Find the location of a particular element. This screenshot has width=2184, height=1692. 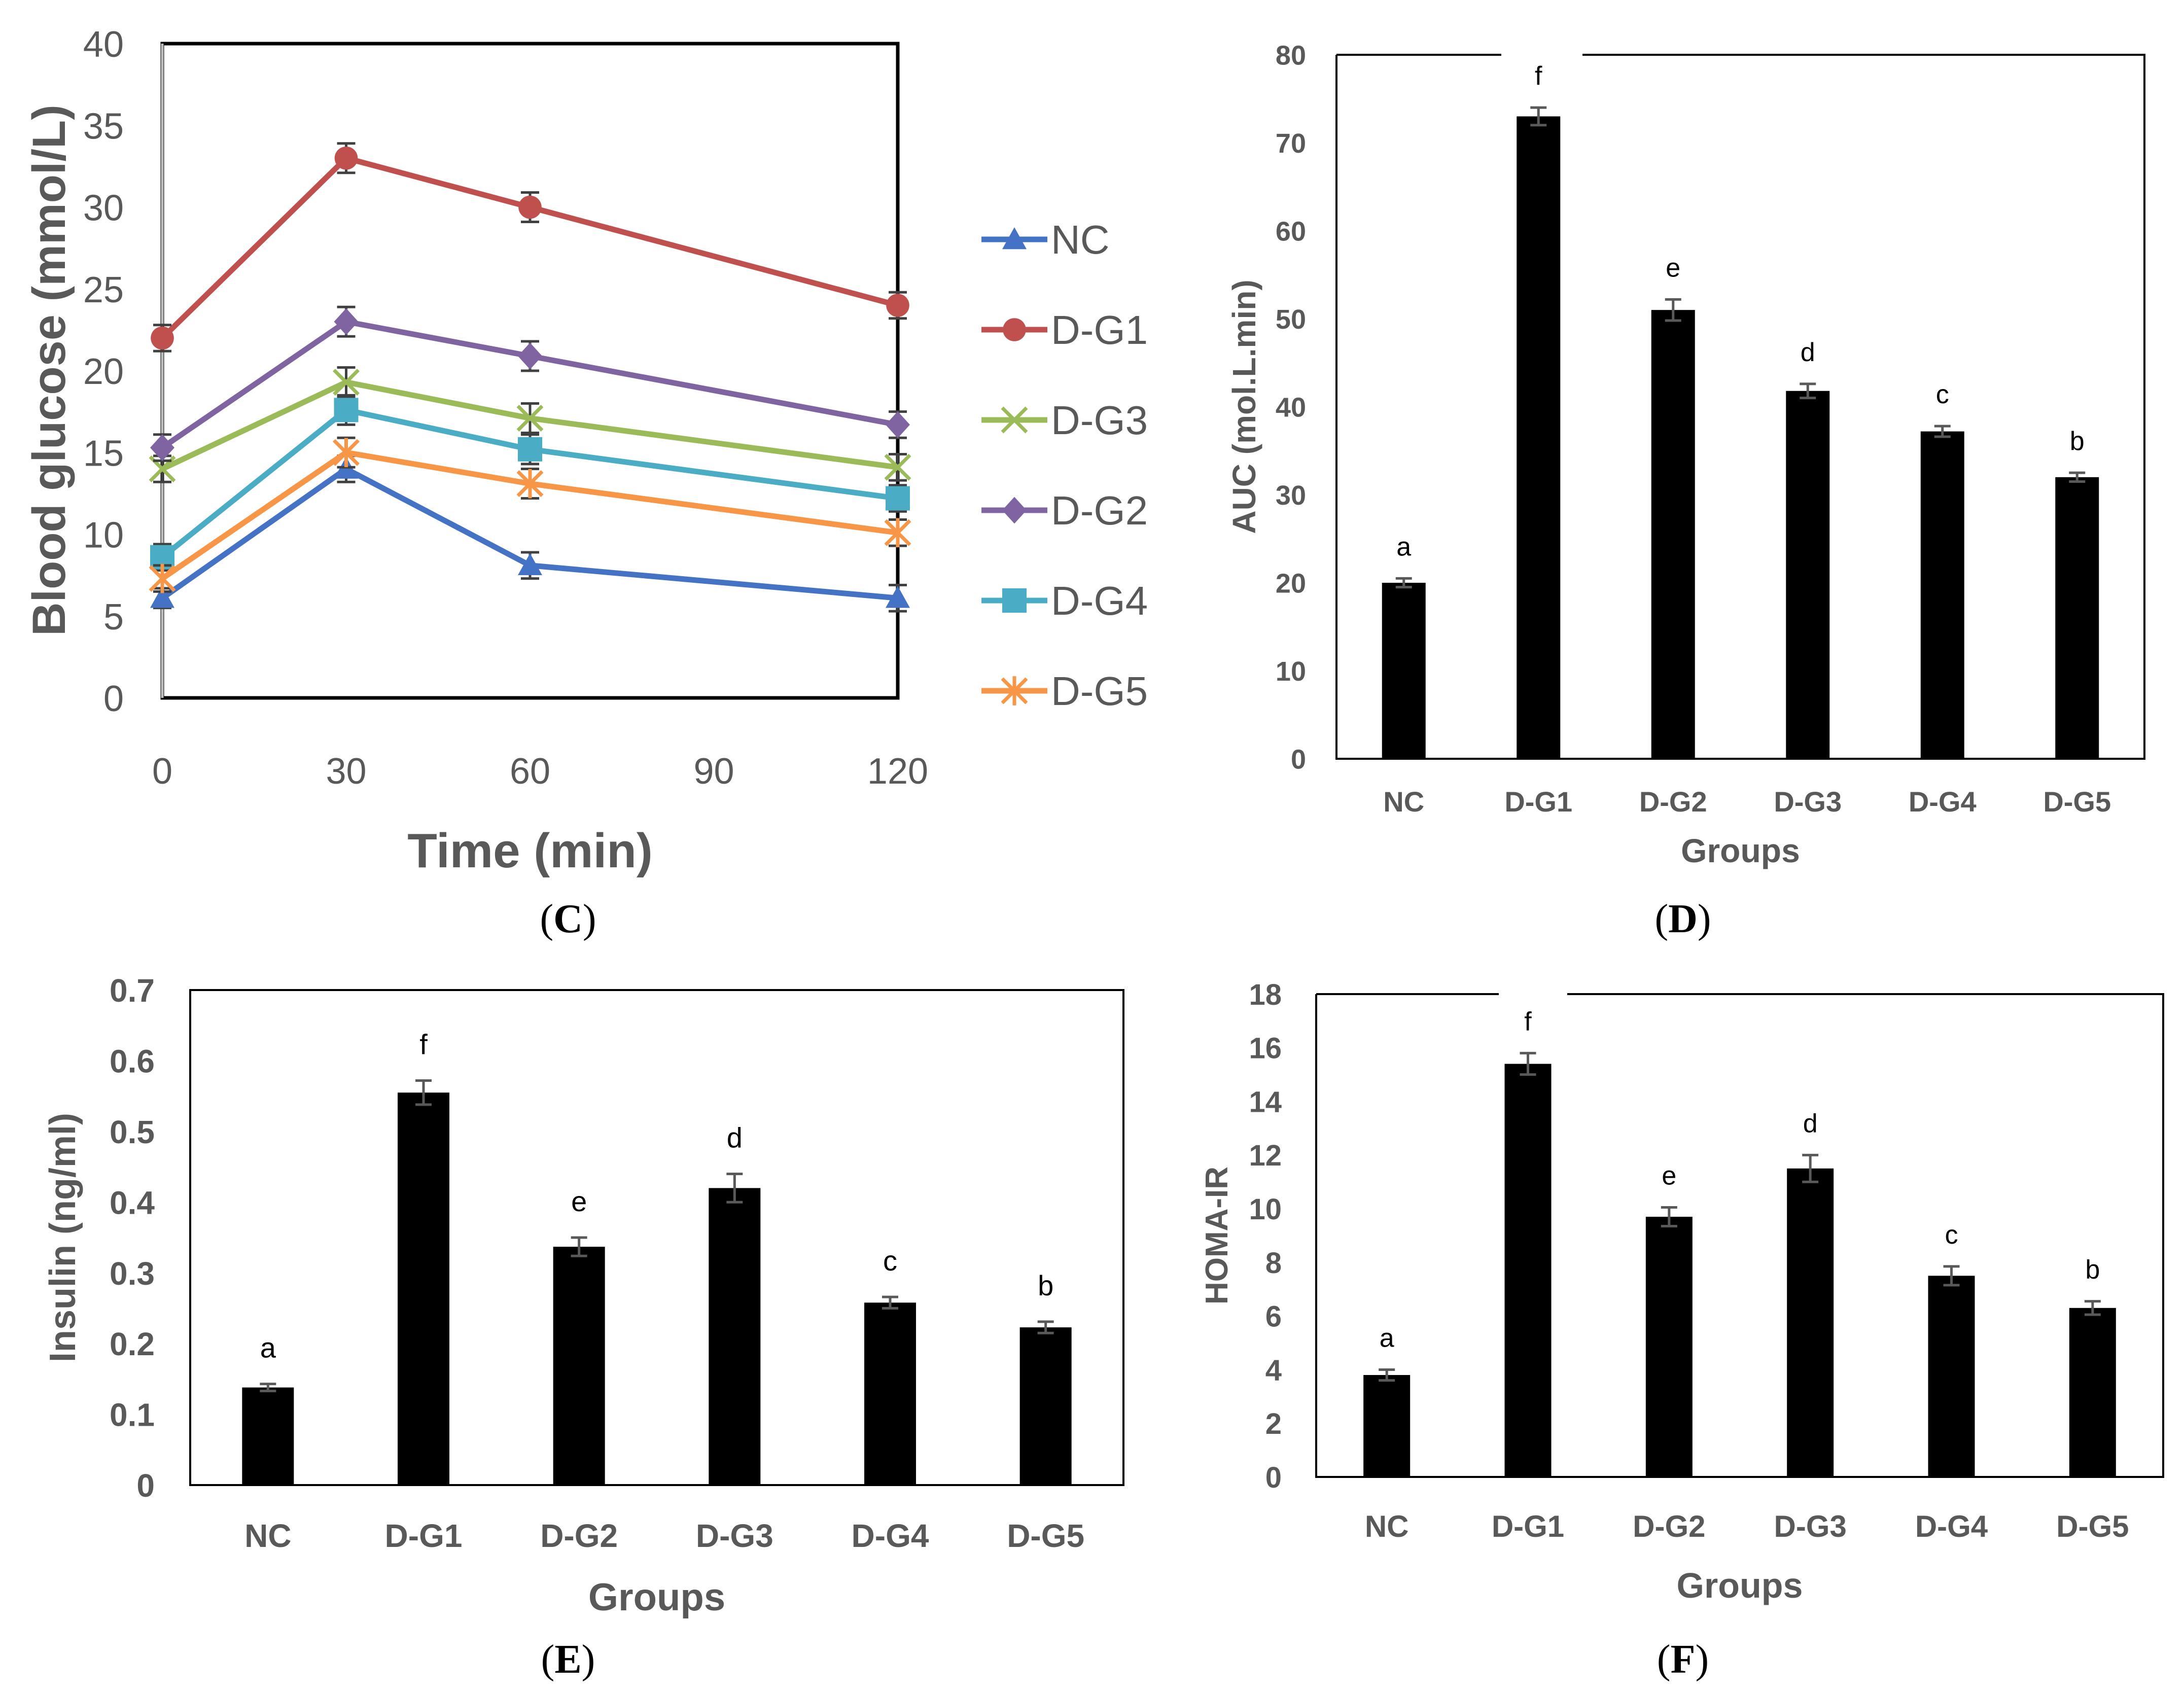

legend-label-nc: NC is located at coordinates (1081, 239).